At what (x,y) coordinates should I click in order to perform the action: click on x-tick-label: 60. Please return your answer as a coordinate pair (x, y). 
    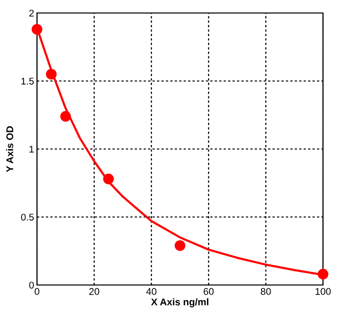
    Looking at the image, I should click on (209, 291).